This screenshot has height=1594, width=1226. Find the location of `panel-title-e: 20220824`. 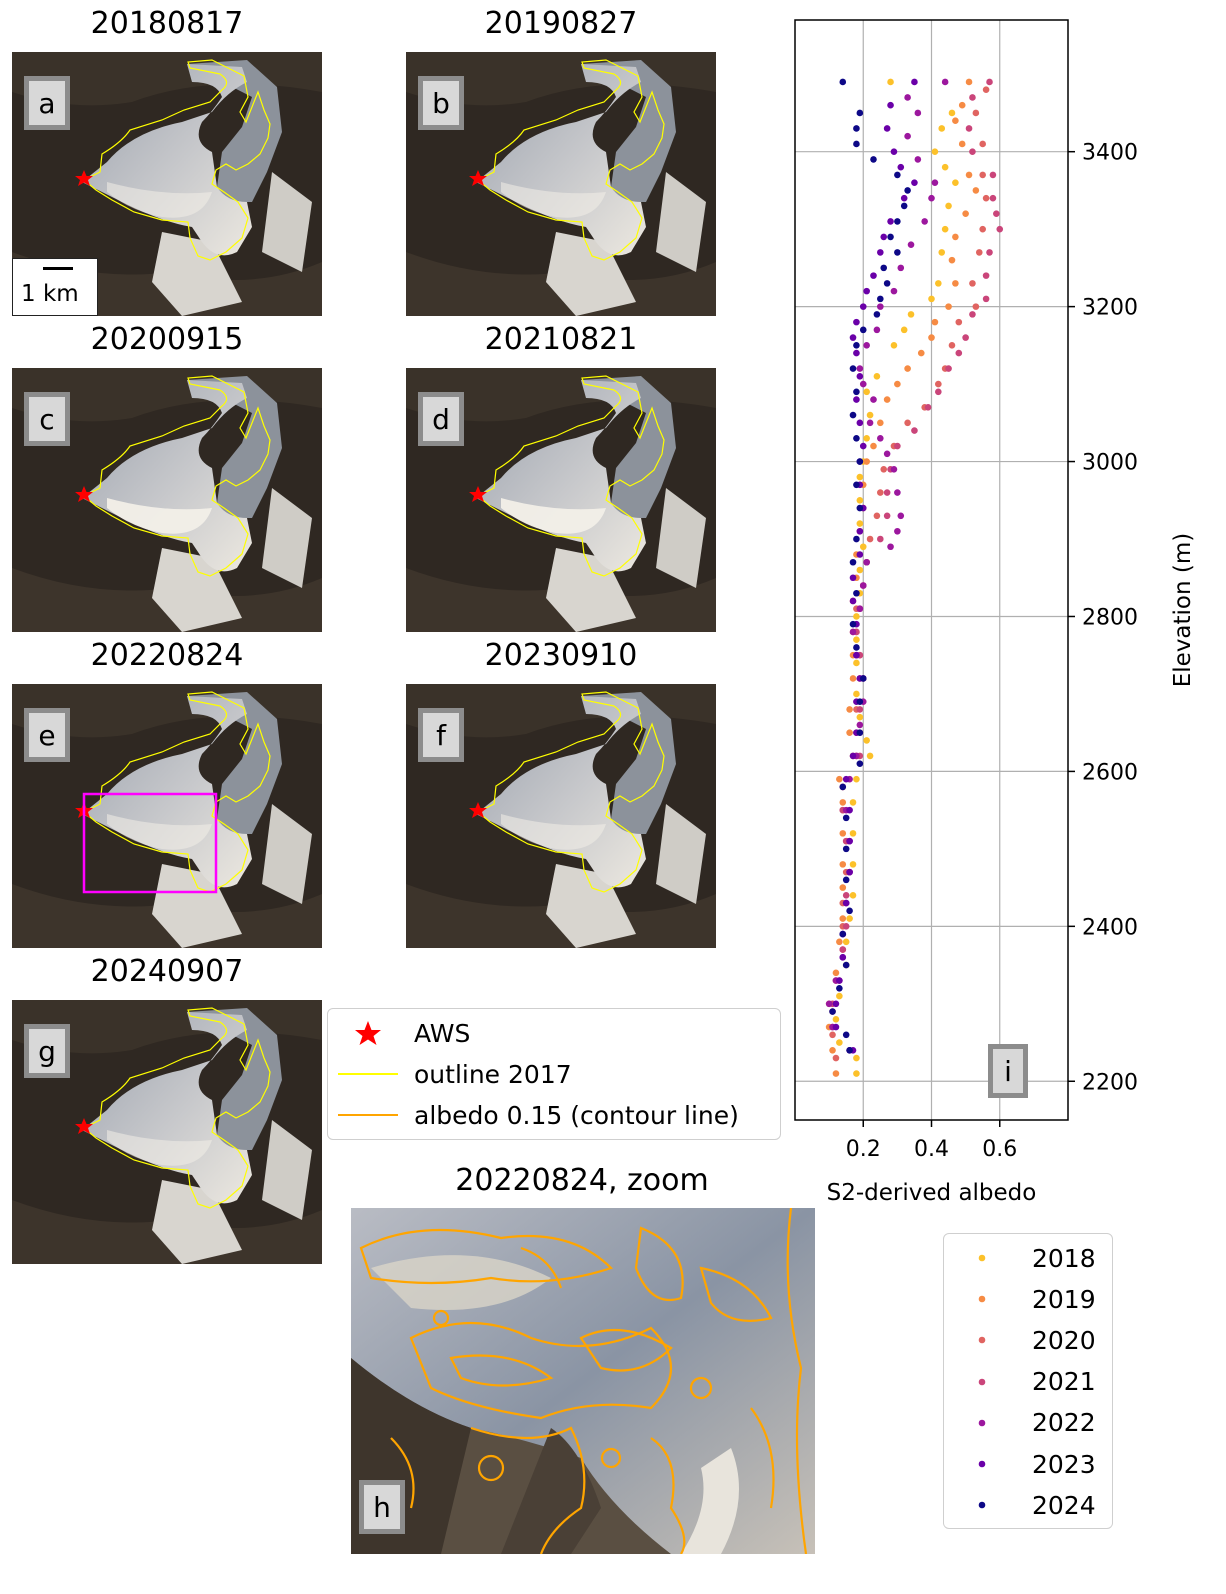

panel-title-e: 20220824 is located at coordinates (167, 655).